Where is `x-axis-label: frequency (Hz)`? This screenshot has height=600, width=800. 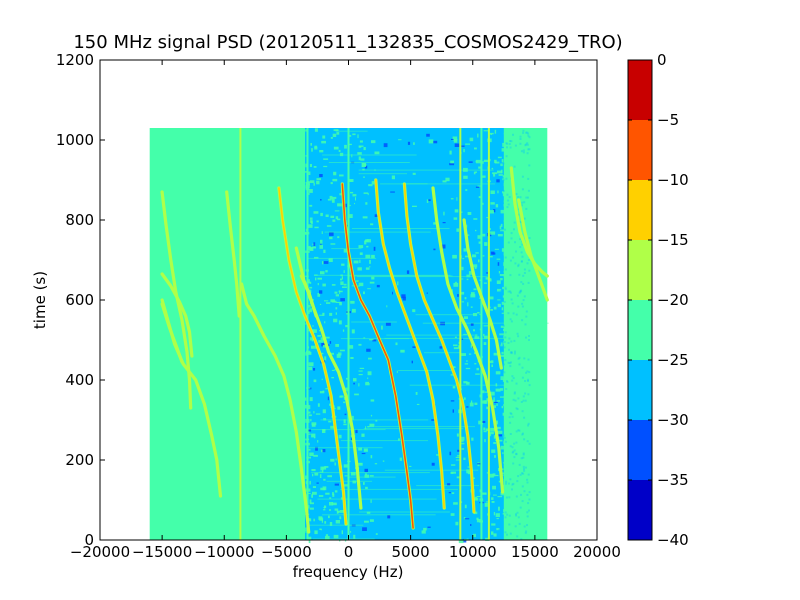 x-axis-label: frequency (Hz) is located at coordinates (348, 572).